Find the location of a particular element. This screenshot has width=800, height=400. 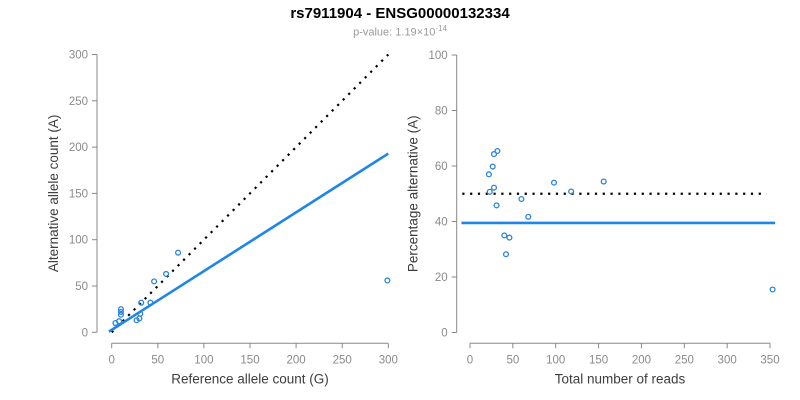

figure-subtitle: p-value: 1.19×10-14 is located at coordinates (400, 31).